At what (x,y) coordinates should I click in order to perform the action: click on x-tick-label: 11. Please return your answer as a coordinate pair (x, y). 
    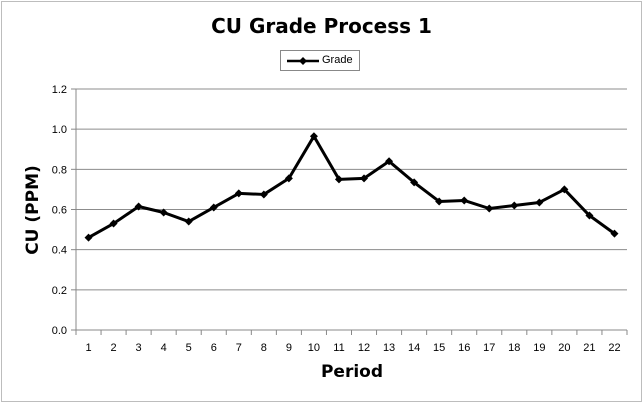
    Looking at the image, I should click on (338, 348).